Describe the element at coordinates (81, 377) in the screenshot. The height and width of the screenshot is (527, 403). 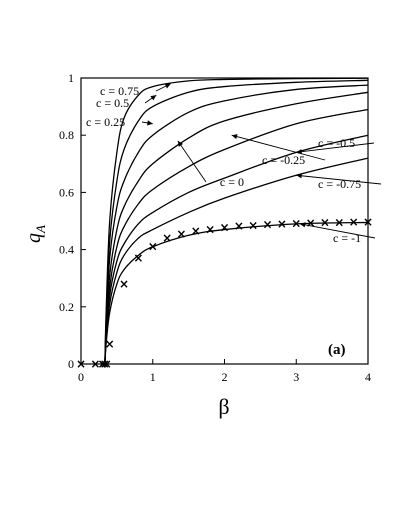
I see `x-tick-label: 0` at that location.